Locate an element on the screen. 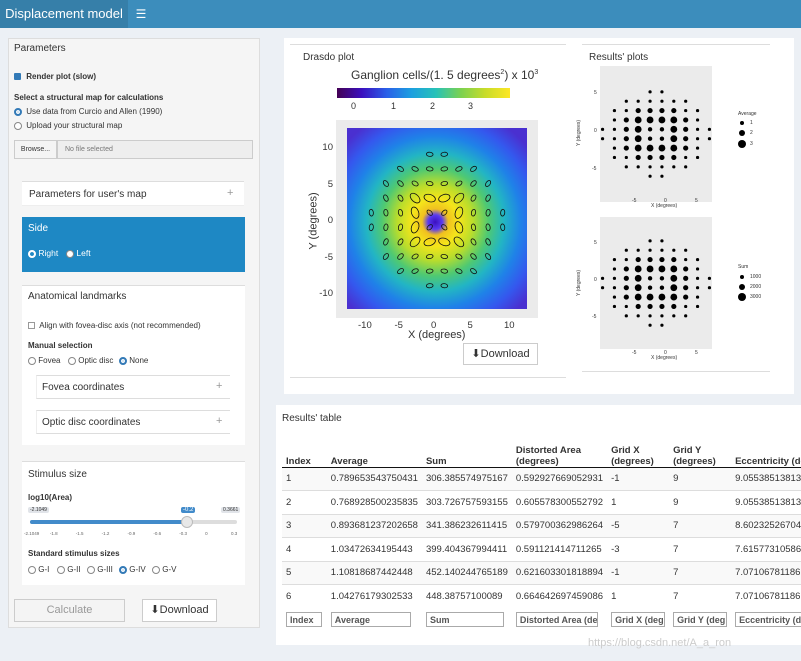  average-bubble-plot is located at coordinates (656, 134).